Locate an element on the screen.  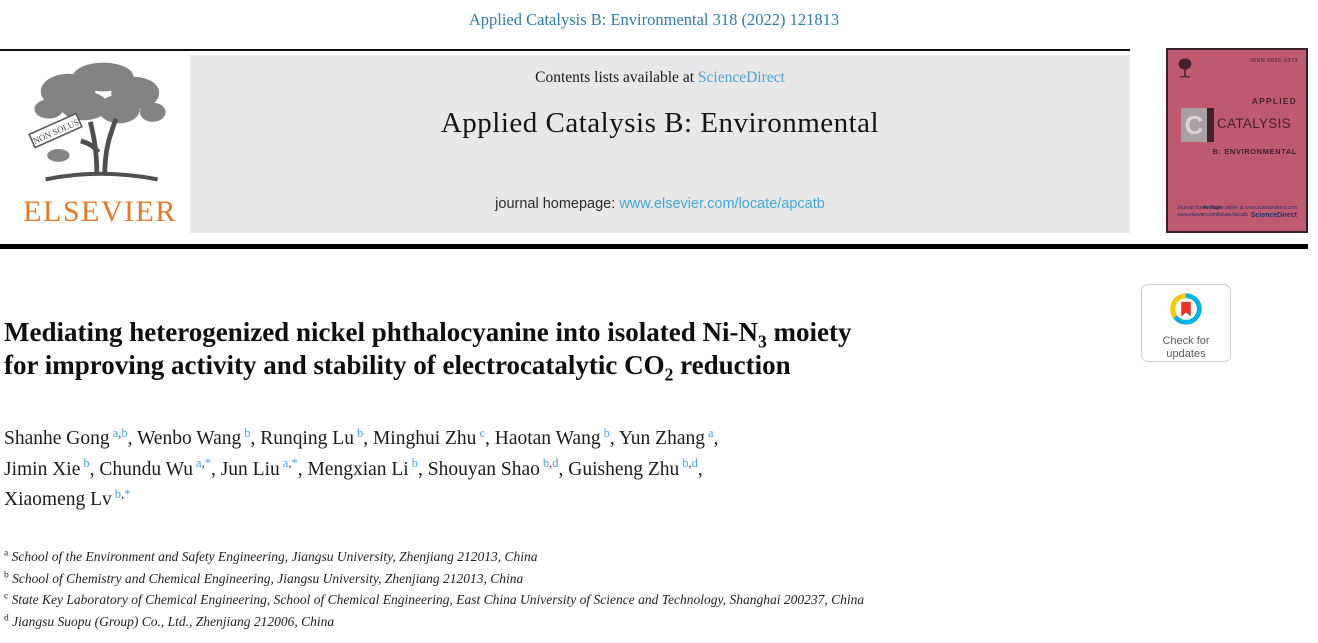
author-affiliation-sup: c is located at coordinates (482, 432).